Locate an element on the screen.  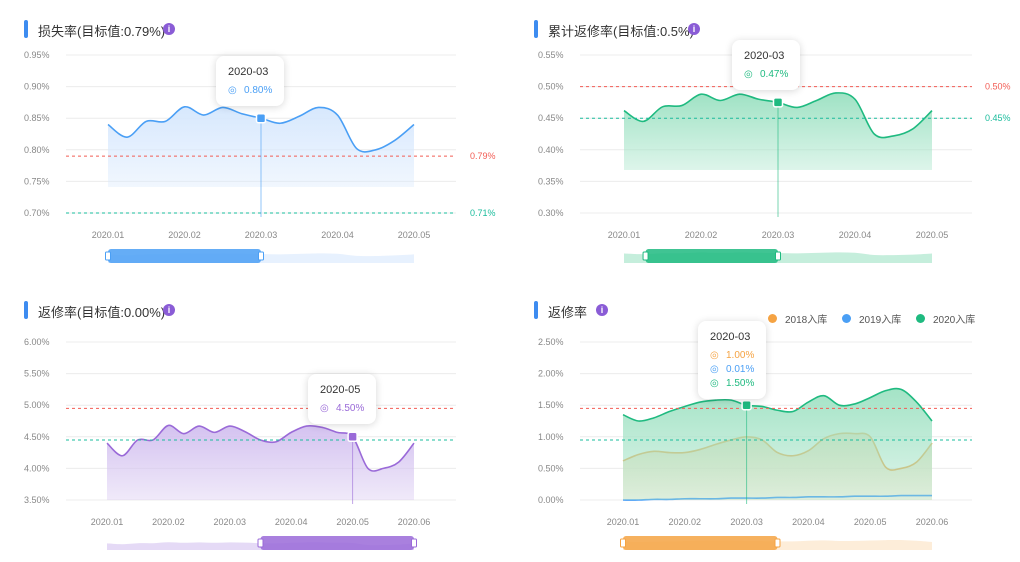
tooltip: 2020-03 ◎ 0.47% is located at coordinates (766, 65).